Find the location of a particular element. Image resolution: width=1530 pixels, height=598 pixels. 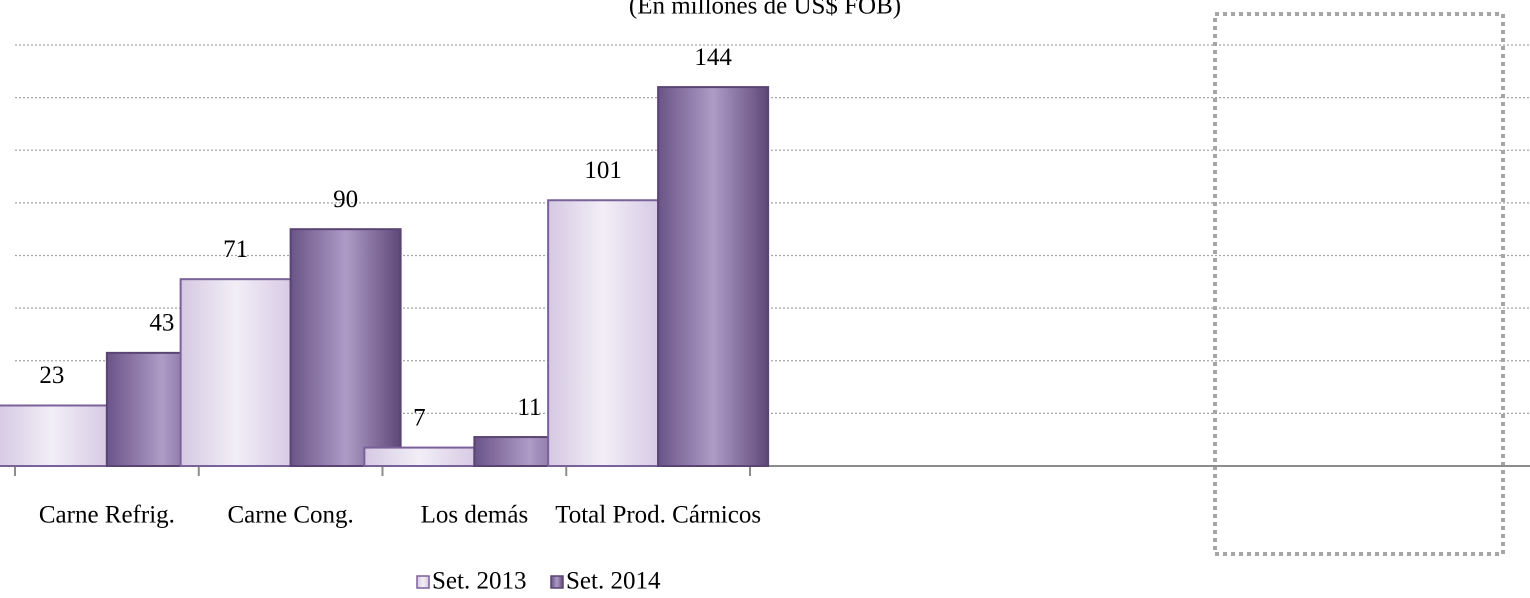

value-label: 43 is located at coordinates (161, 323).